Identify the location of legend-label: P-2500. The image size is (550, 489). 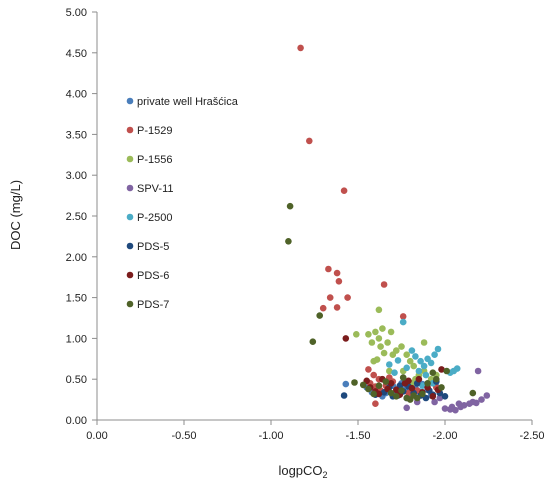
(154, 218).